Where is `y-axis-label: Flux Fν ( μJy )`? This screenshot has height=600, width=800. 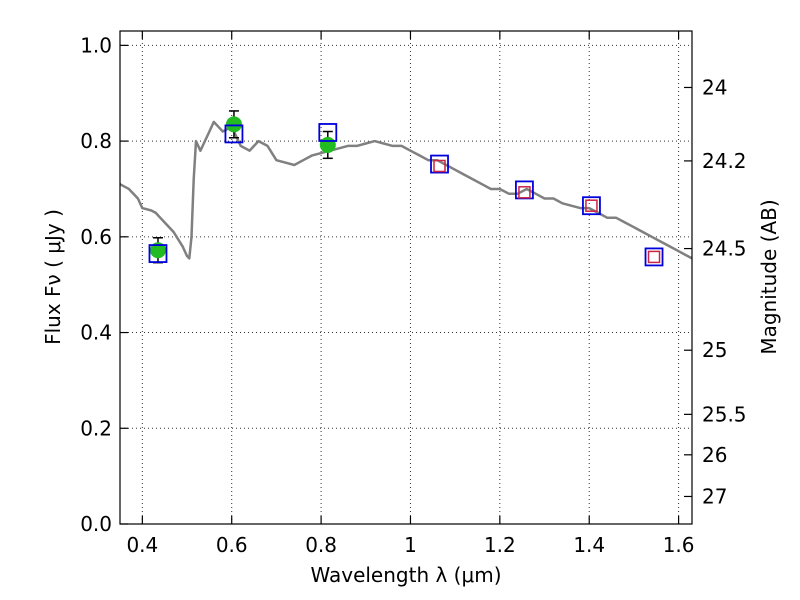 y-axis-label: Flux Fν ( μJy ) is located at coordinates (53, 277).